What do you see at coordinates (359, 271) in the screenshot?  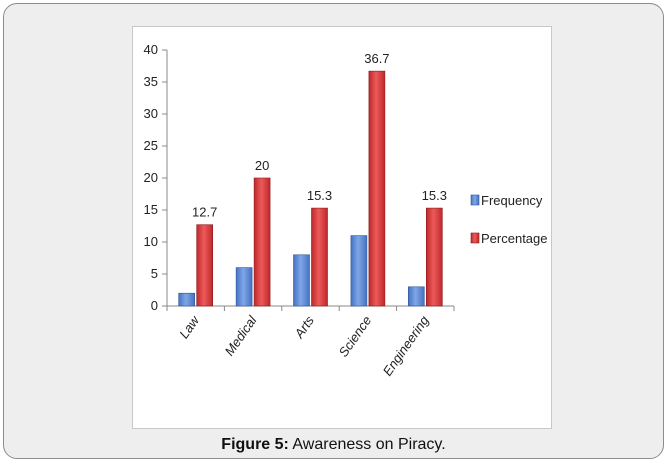 I see `bar-frequency-science` at bounding box center [359, 271].